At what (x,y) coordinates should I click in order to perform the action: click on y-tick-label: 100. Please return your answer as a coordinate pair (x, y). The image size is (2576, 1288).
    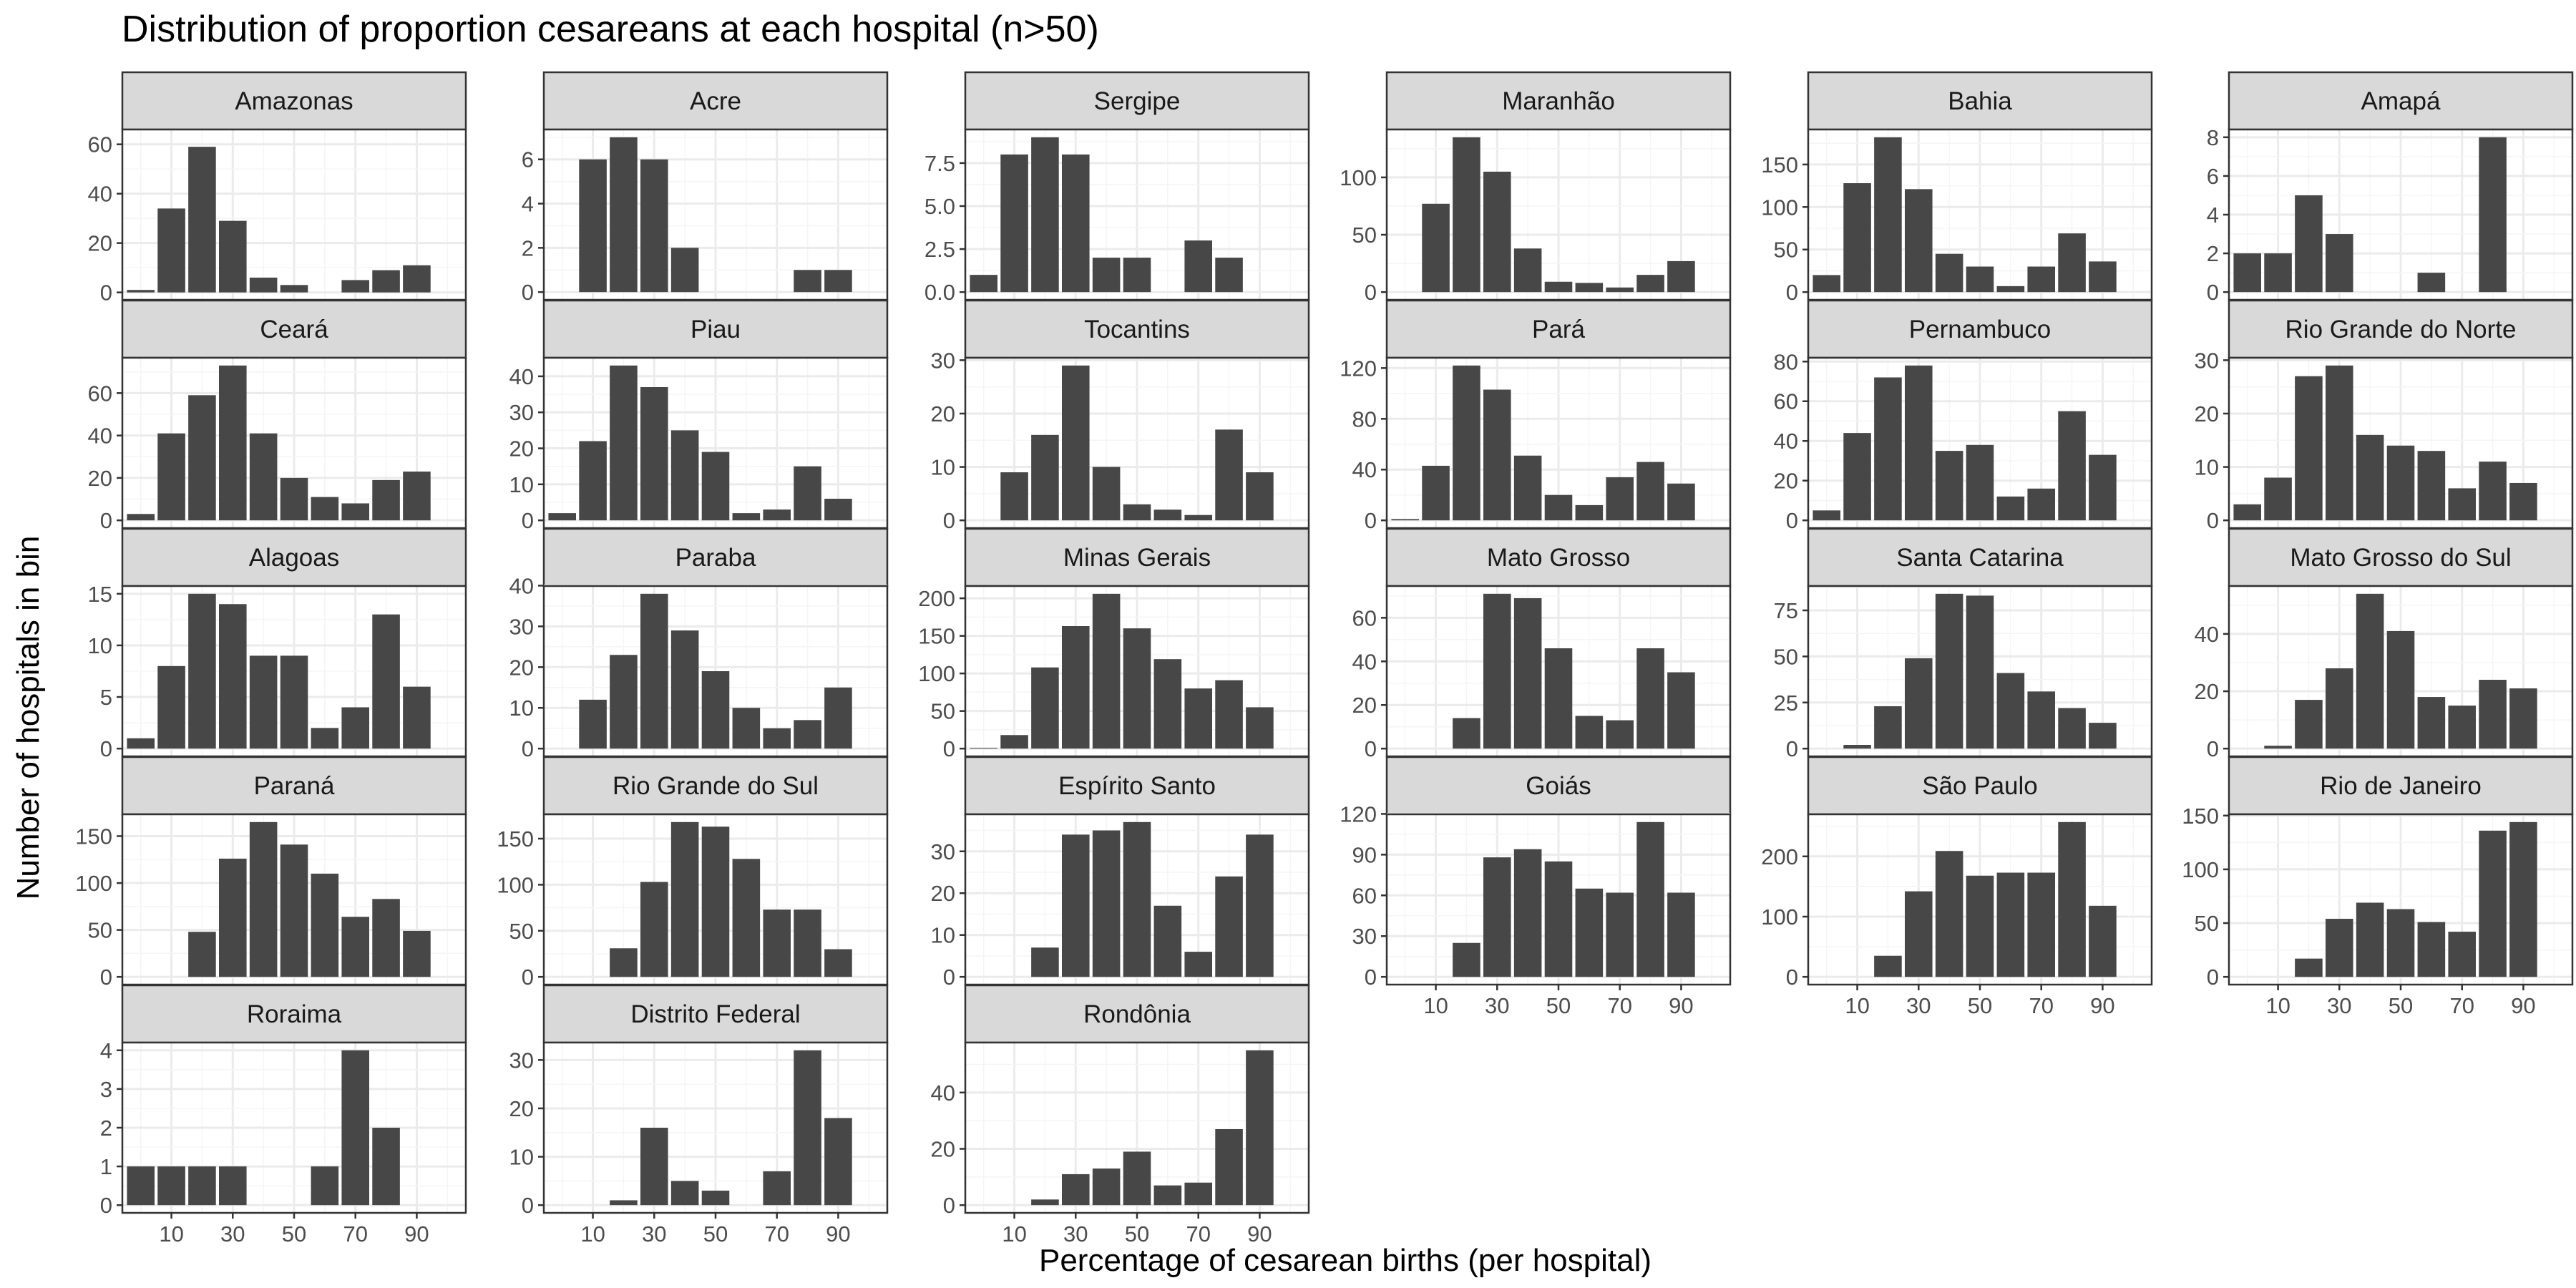
    Looking at the image, I should click on (936, 673).